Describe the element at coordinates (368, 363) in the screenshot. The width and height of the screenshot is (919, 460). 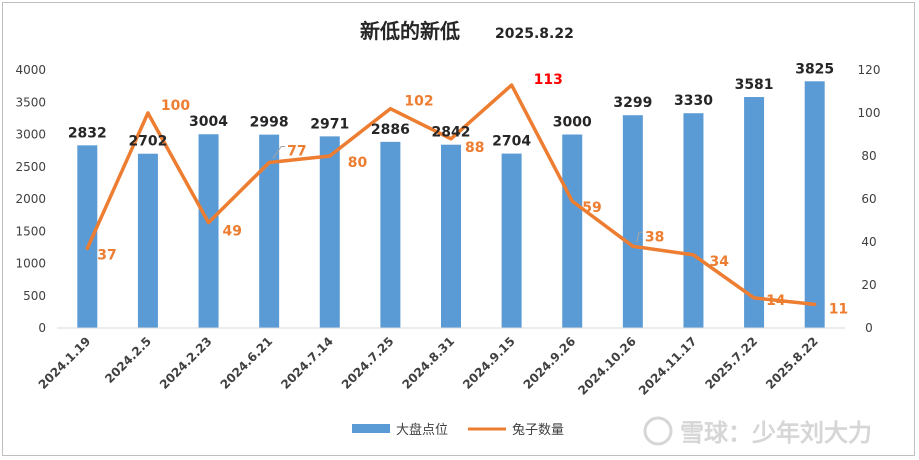
I see `x-tick-label: 2024.7.25` at that location.